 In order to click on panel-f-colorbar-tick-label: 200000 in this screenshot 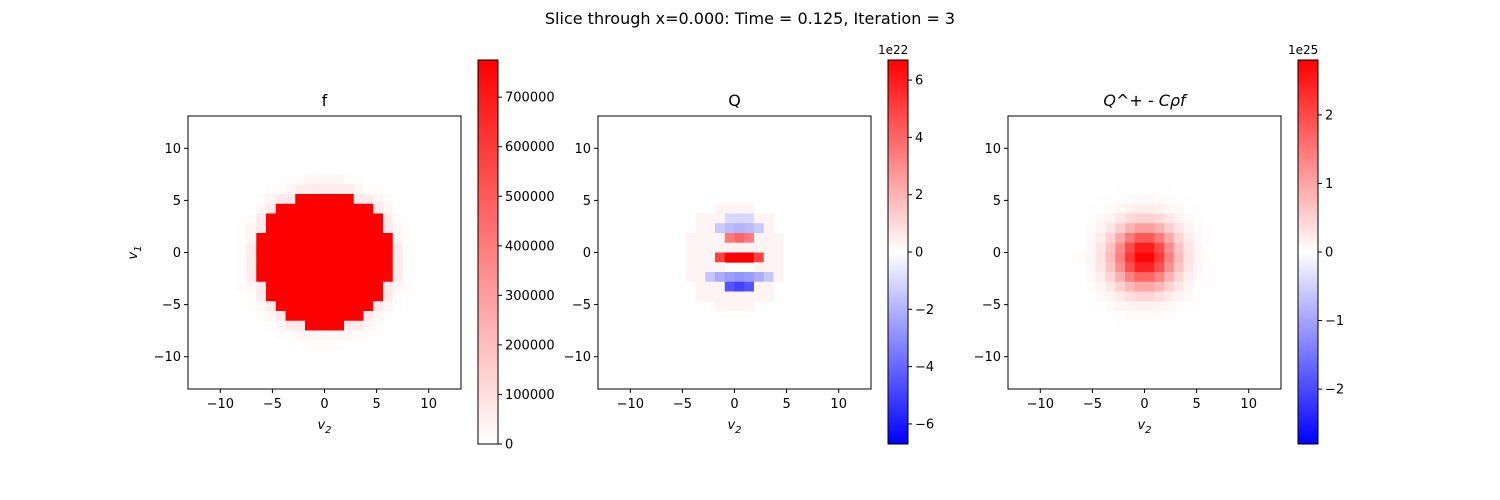, I will do `click(530, 345)`.